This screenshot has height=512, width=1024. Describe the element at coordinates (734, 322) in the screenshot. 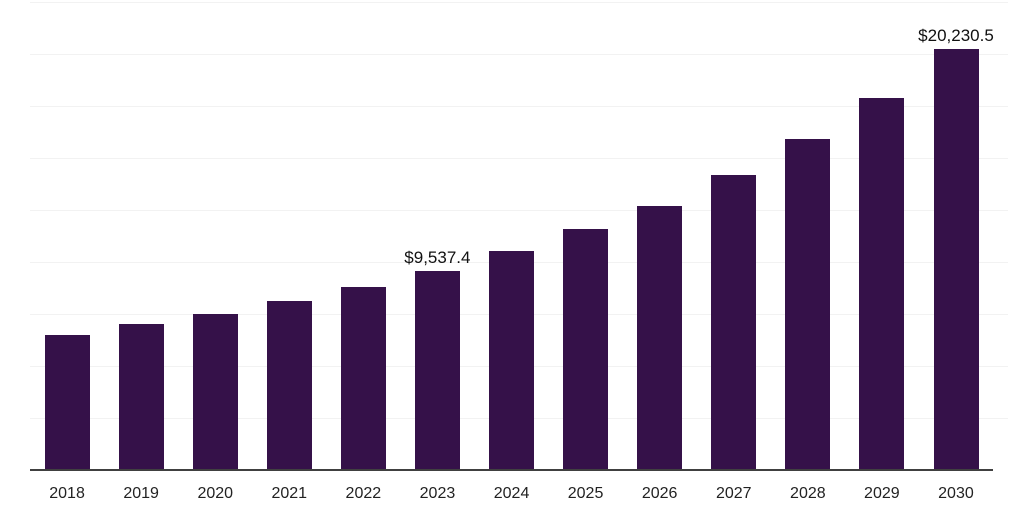

I see `bar-2027` at that location.